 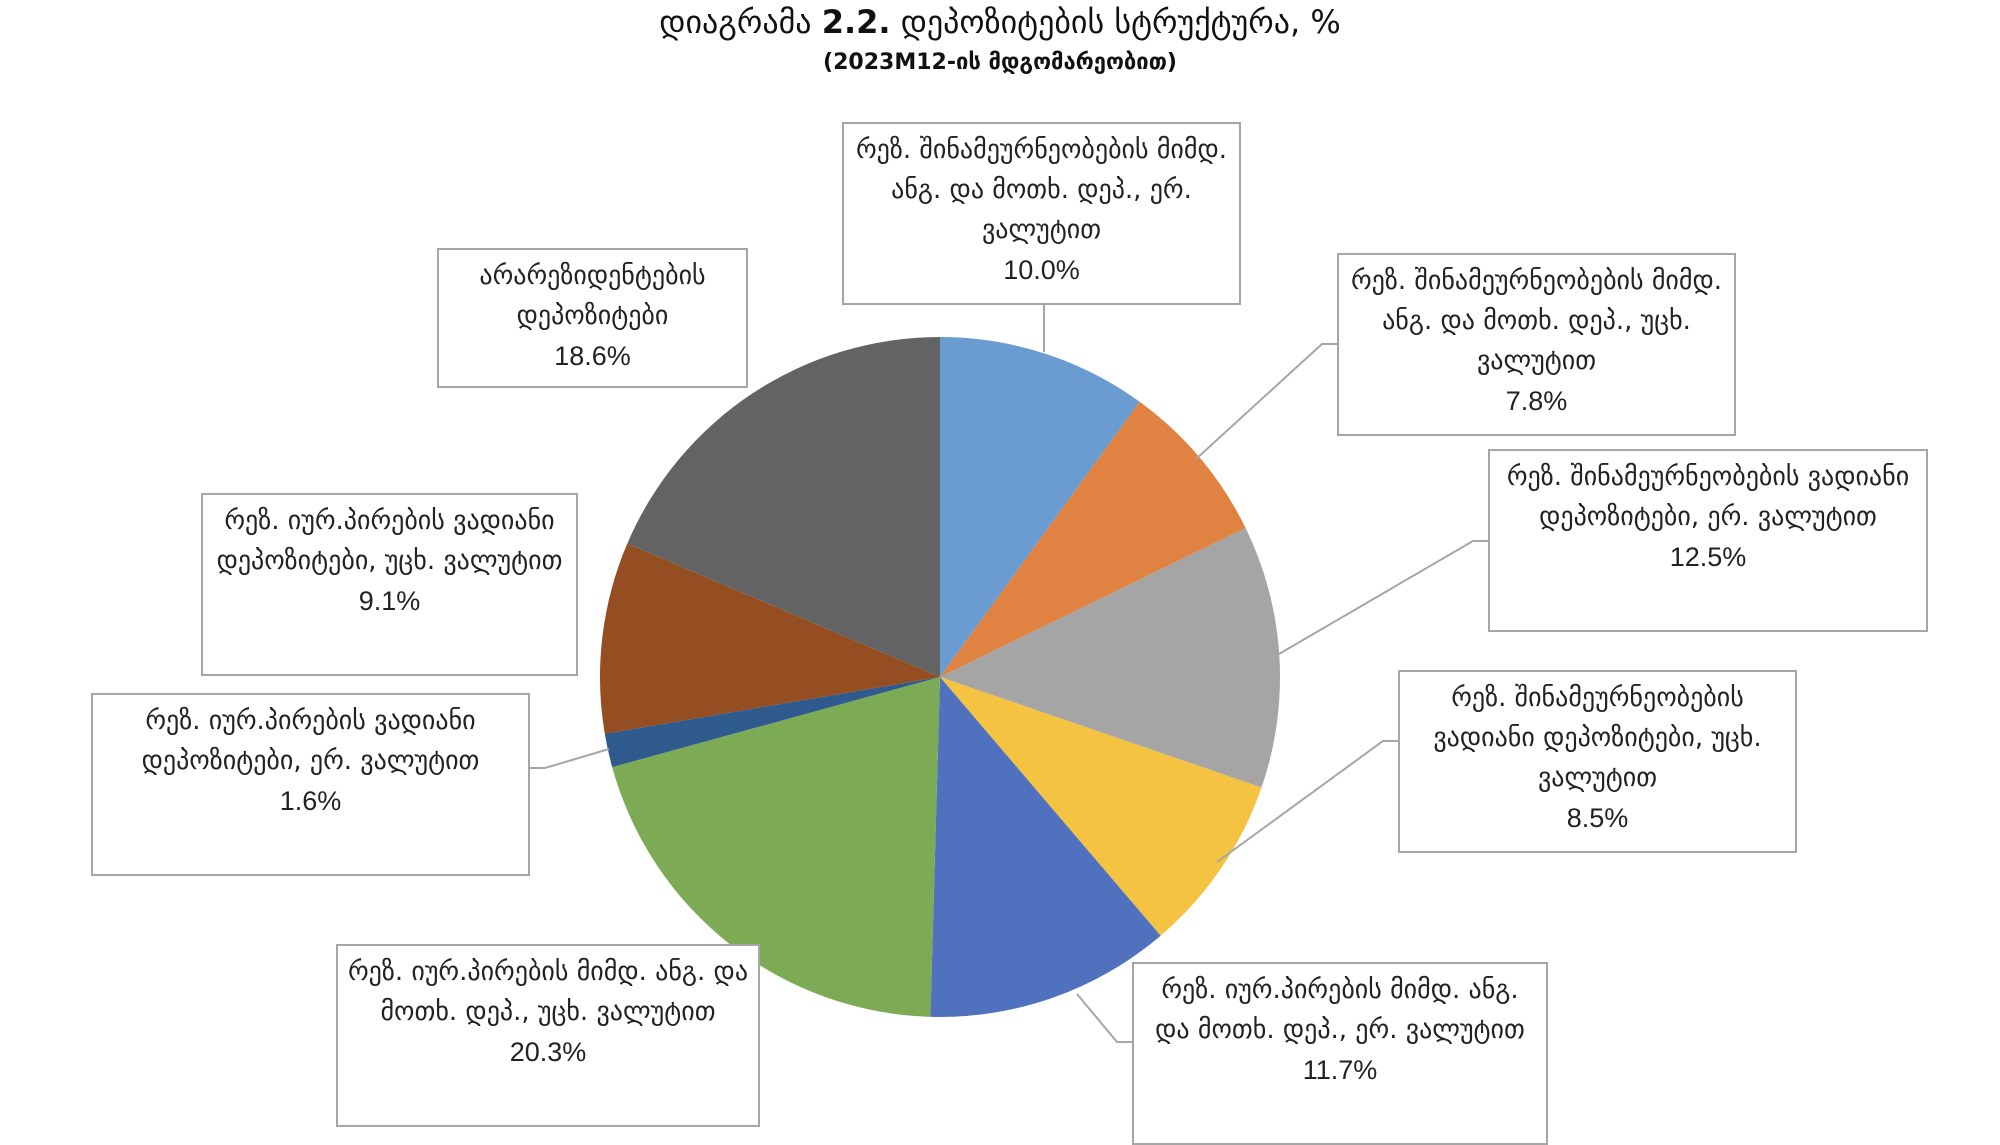 I want to click on chart-title: დიაგრამა 2.2. დეპოზიტების სტრუქტურა, %, so click(x=1000, y=22).